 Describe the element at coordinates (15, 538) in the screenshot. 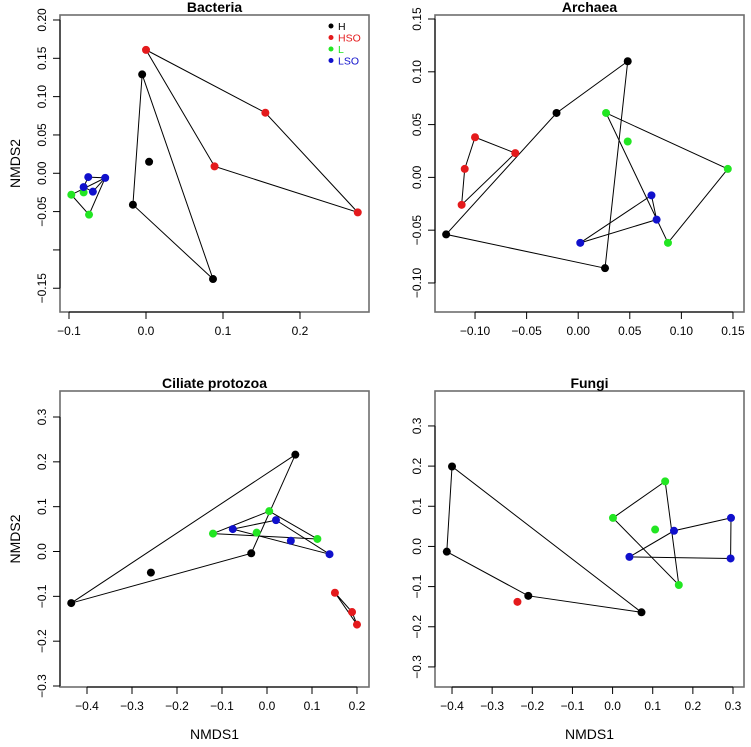

I see `y-axis-label: NMDS2` at that location.